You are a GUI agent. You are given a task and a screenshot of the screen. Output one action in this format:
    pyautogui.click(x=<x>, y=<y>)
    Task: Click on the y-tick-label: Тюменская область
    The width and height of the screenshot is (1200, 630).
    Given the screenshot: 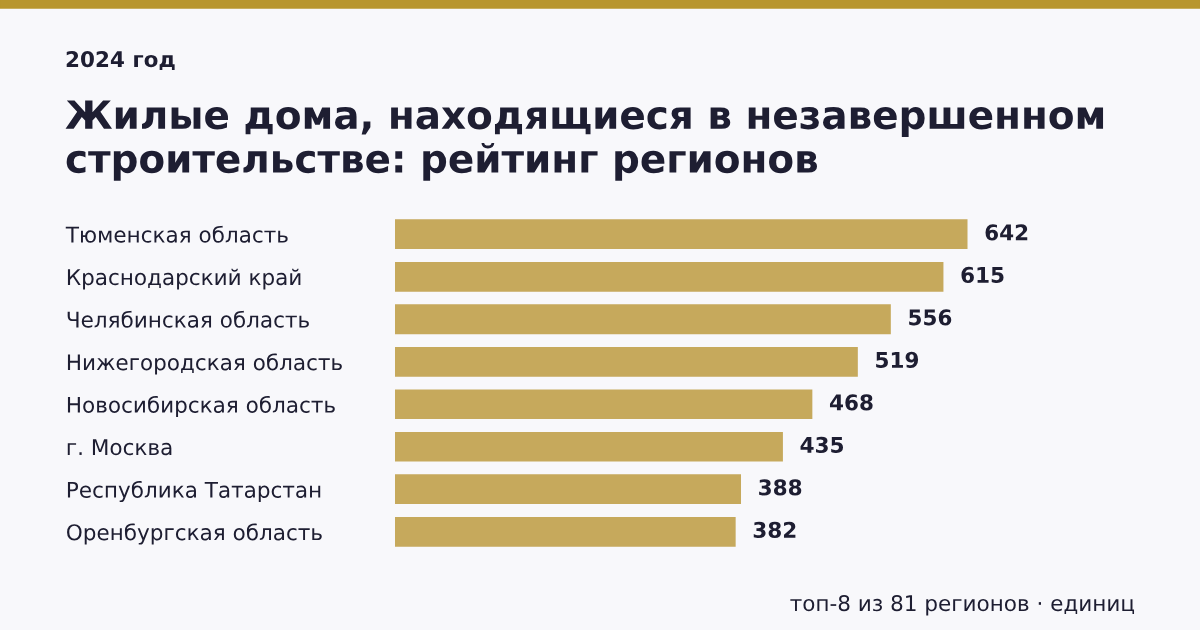 What is the action you would take?
    pyautogui.click(x=176, y=234)
    